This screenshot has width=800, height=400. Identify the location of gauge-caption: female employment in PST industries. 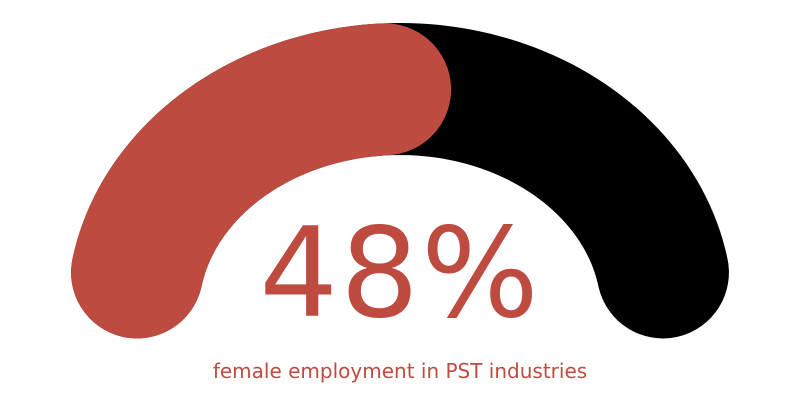
(400, 371).